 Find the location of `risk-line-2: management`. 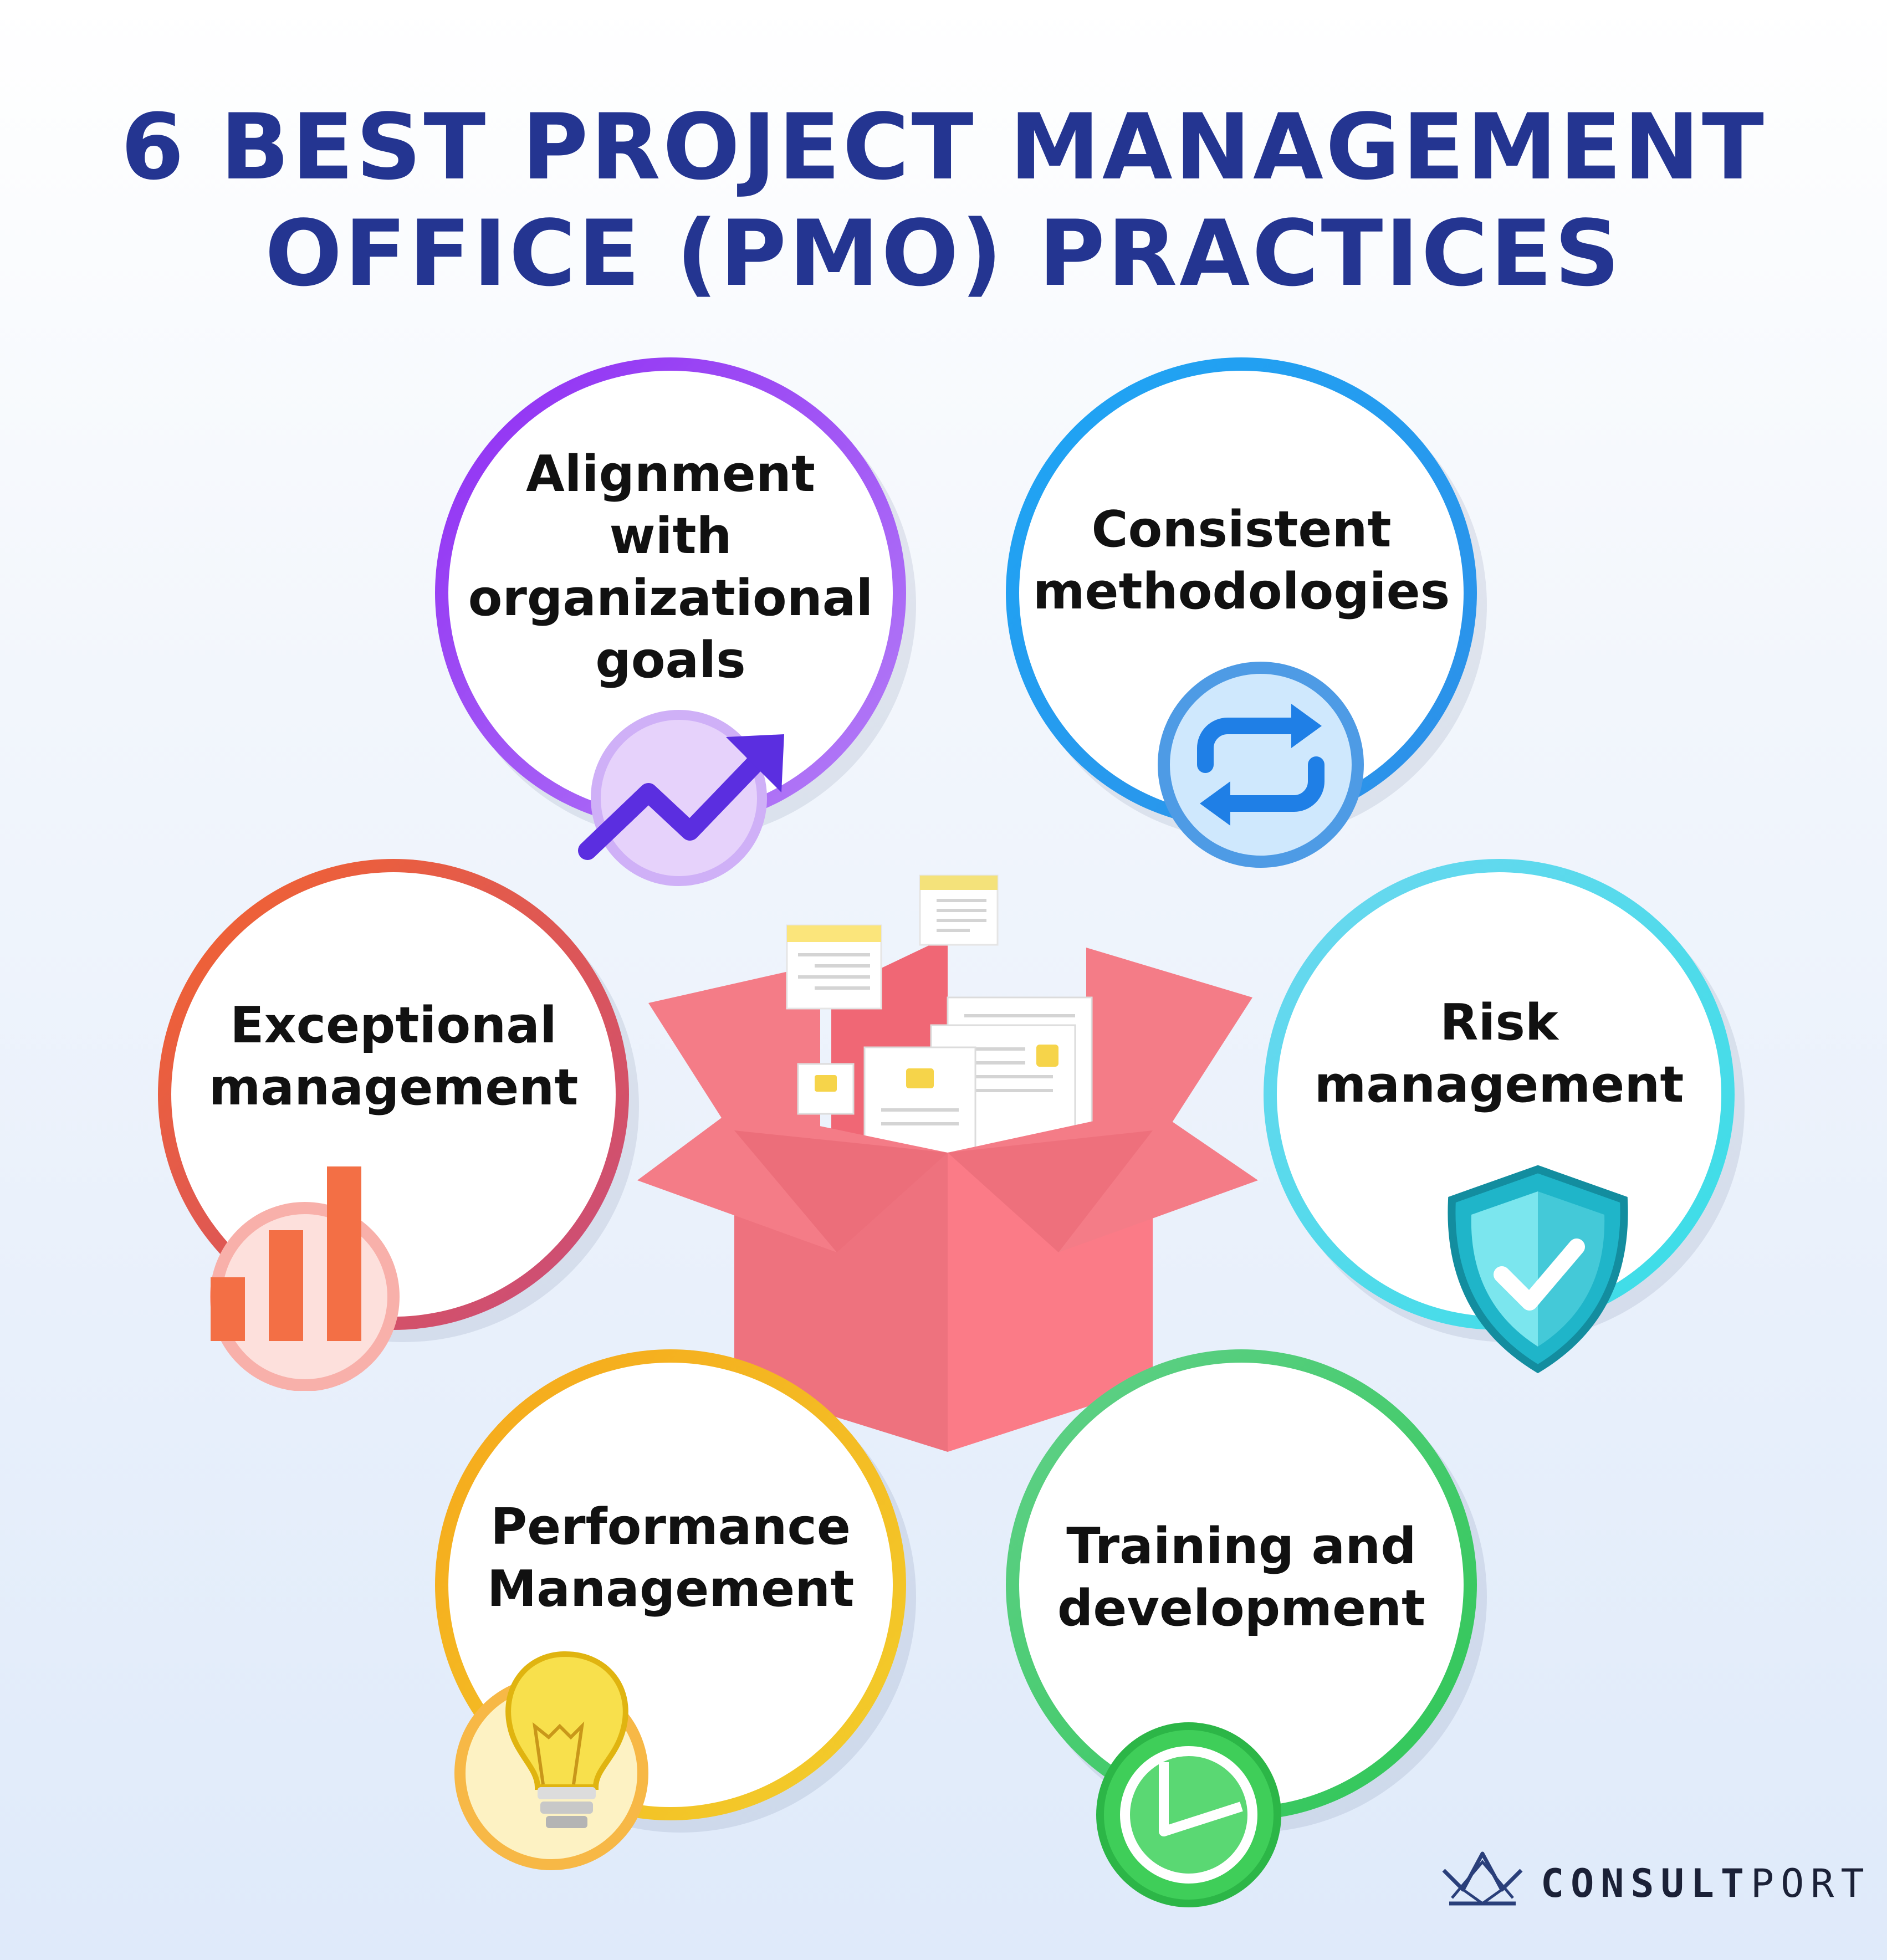

risk-line-2: management is located at coordinates (1499, 1085).